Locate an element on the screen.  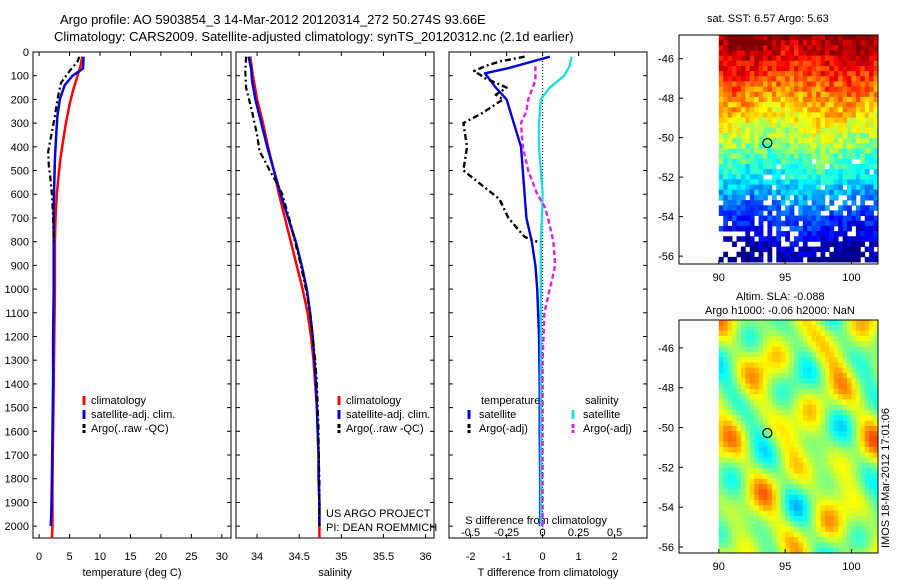
difference-legend-label: Argo(-adj) is located at coordinates (607, 429).